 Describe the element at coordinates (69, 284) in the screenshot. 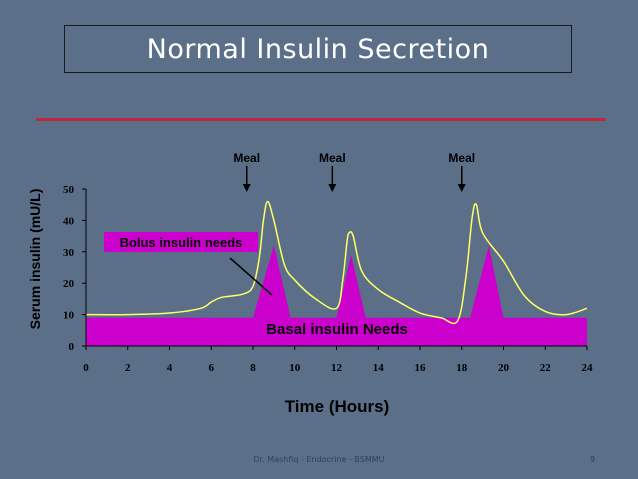

I see `y-tick-label-20: 20` at that location.